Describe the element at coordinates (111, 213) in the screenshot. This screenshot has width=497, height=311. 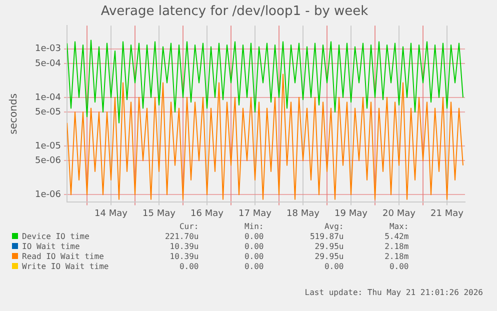
I see `x-tick-label: 14 May` at that location.